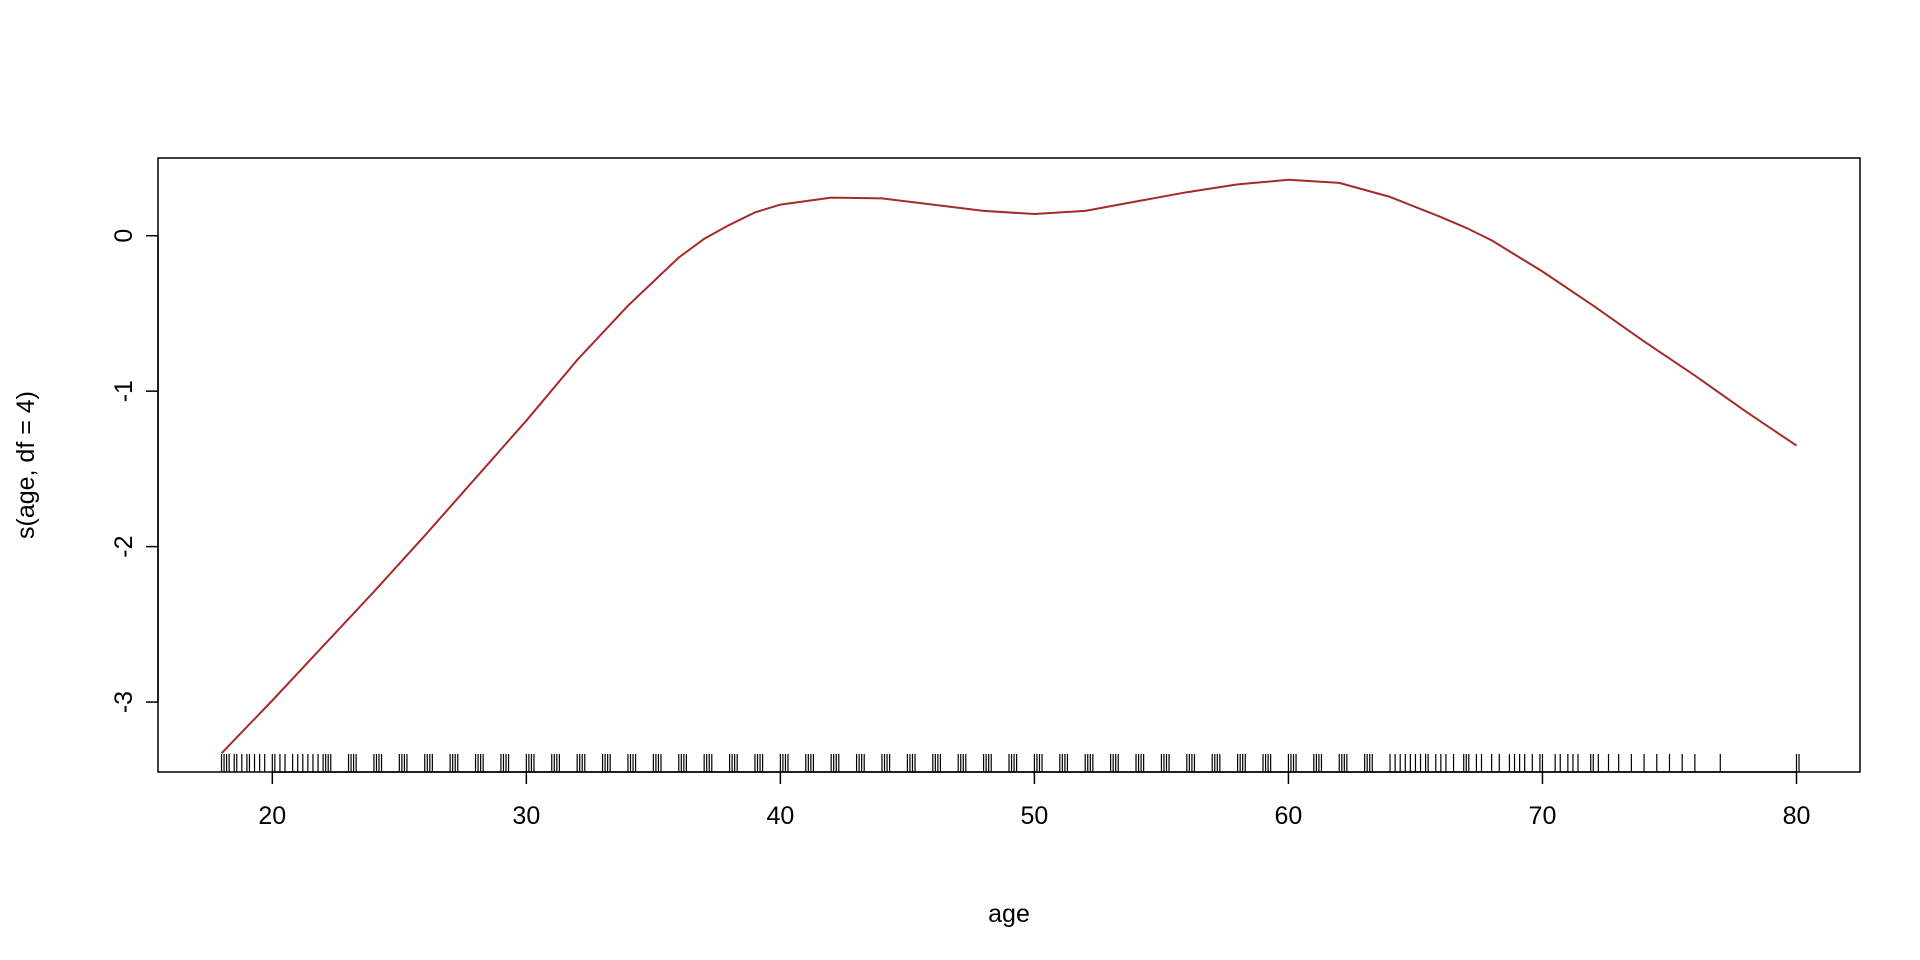 The image size is (1920, 960). Describe the element at coordinates (1034, 816) in the screenshot. I see `x-tick-label: 50` at that location.